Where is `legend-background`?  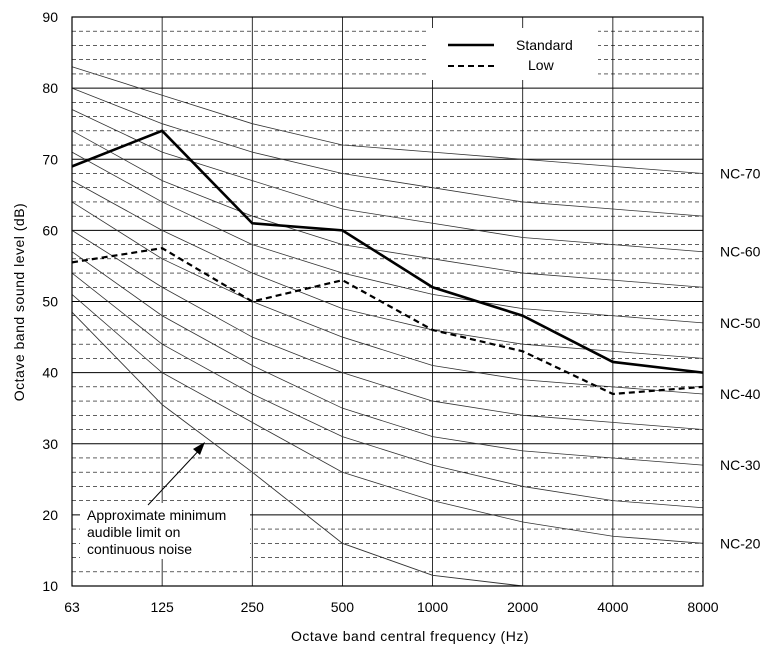
legend-background is located at coordinates (513, 54).